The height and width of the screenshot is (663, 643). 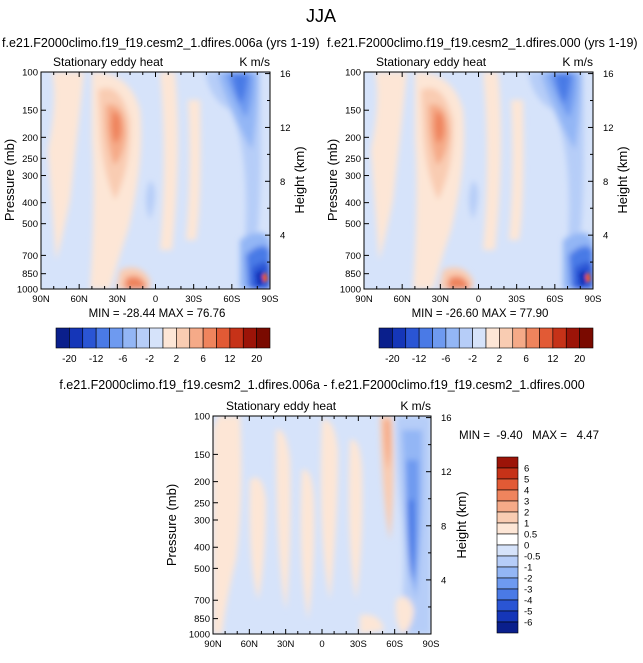 What do you see at coordinates (500, 359) in the screenshot?
I see `colorbar-2-label: 2` at bounding box center [500, 359].